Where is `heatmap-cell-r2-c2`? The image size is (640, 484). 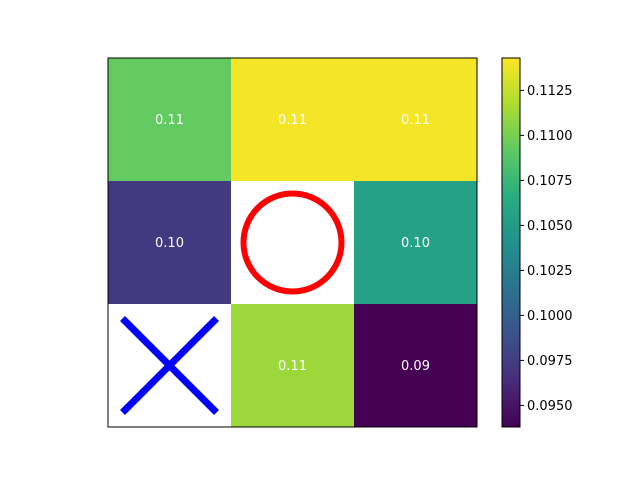
heatmap-cell-r2-c2 is located at coordinates (416, 366).